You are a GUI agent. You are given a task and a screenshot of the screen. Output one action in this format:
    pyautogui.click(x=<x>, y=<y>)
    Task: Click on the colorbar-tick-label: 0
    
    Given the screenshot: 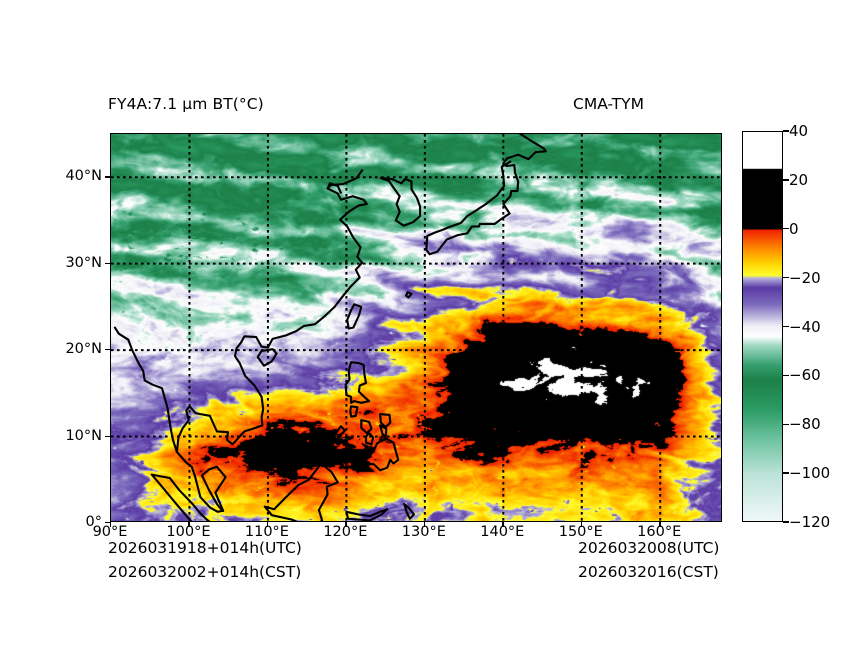 What is the action you would take?
    pyautogui.click(x=794, y=228)
    